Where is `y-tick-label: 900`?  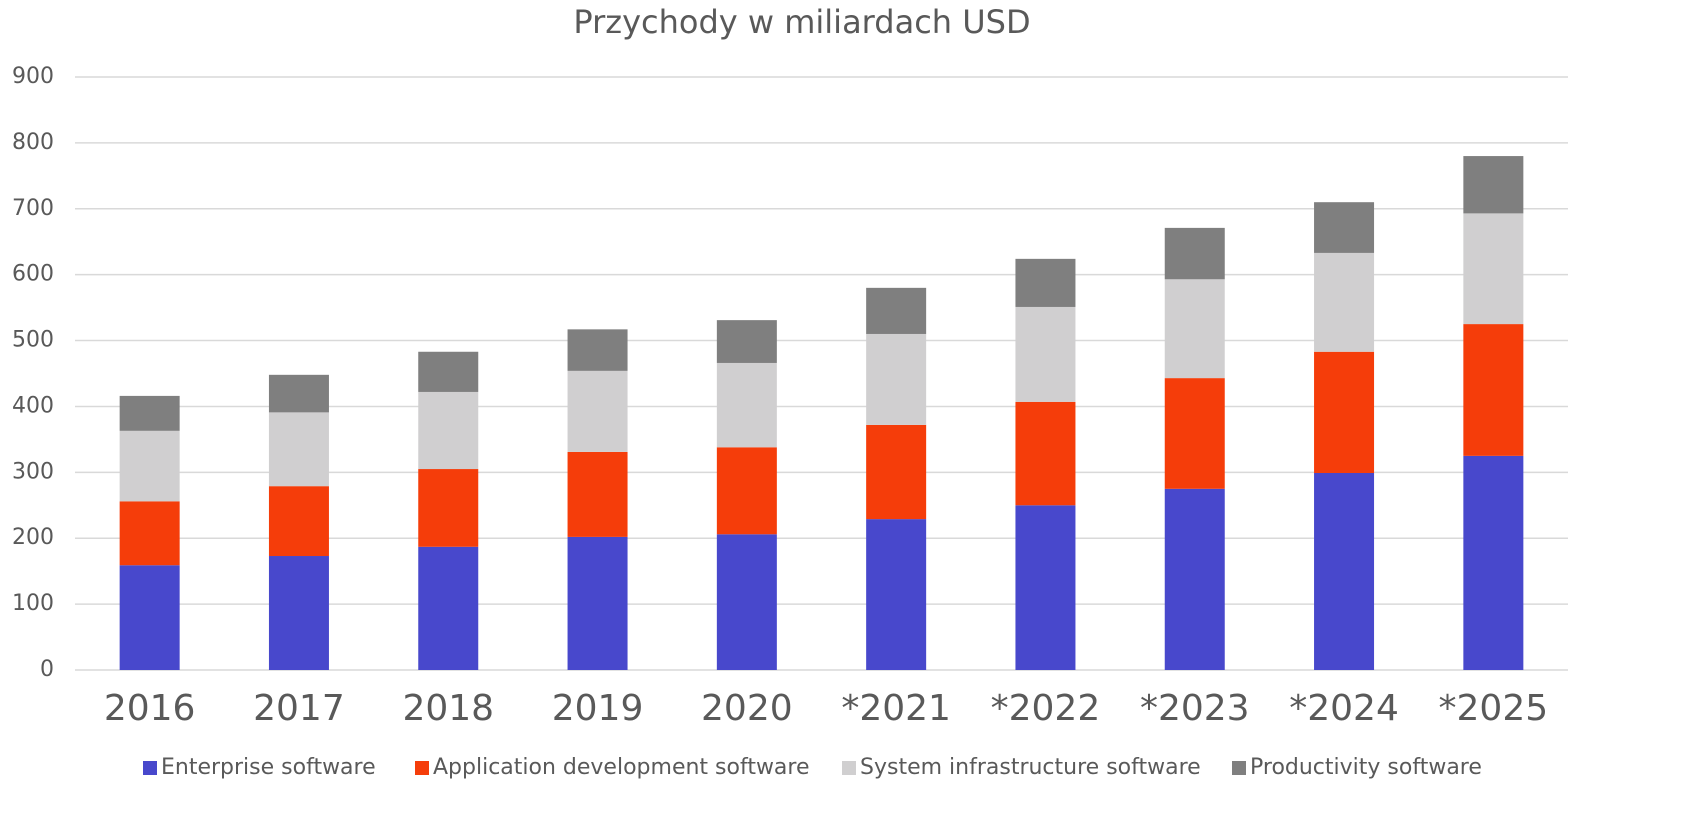
y-tick-label: 900 is located at coordinates (33, 76).